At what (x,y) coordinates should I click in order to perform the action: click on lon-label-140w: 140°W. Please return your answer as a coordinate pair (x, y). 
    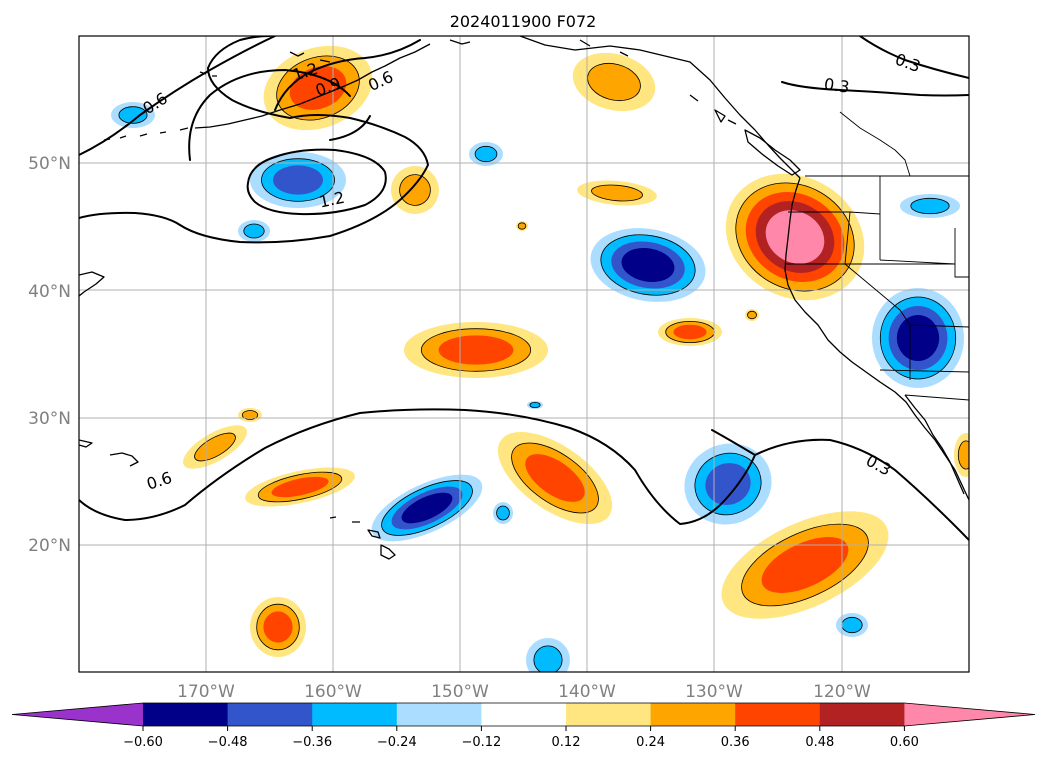
    Looking at the image, I should click on (587, 692).